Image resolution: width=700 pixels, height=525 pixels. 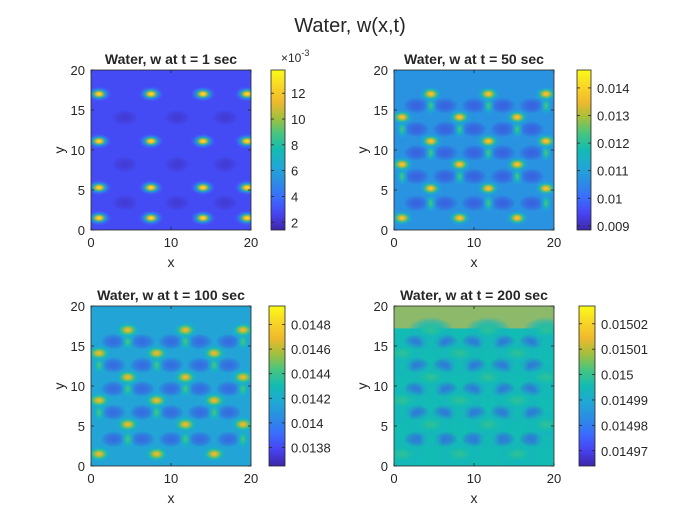 I want to click on colorbar-tick-label: 0.01499, so click(x=624, y=400).